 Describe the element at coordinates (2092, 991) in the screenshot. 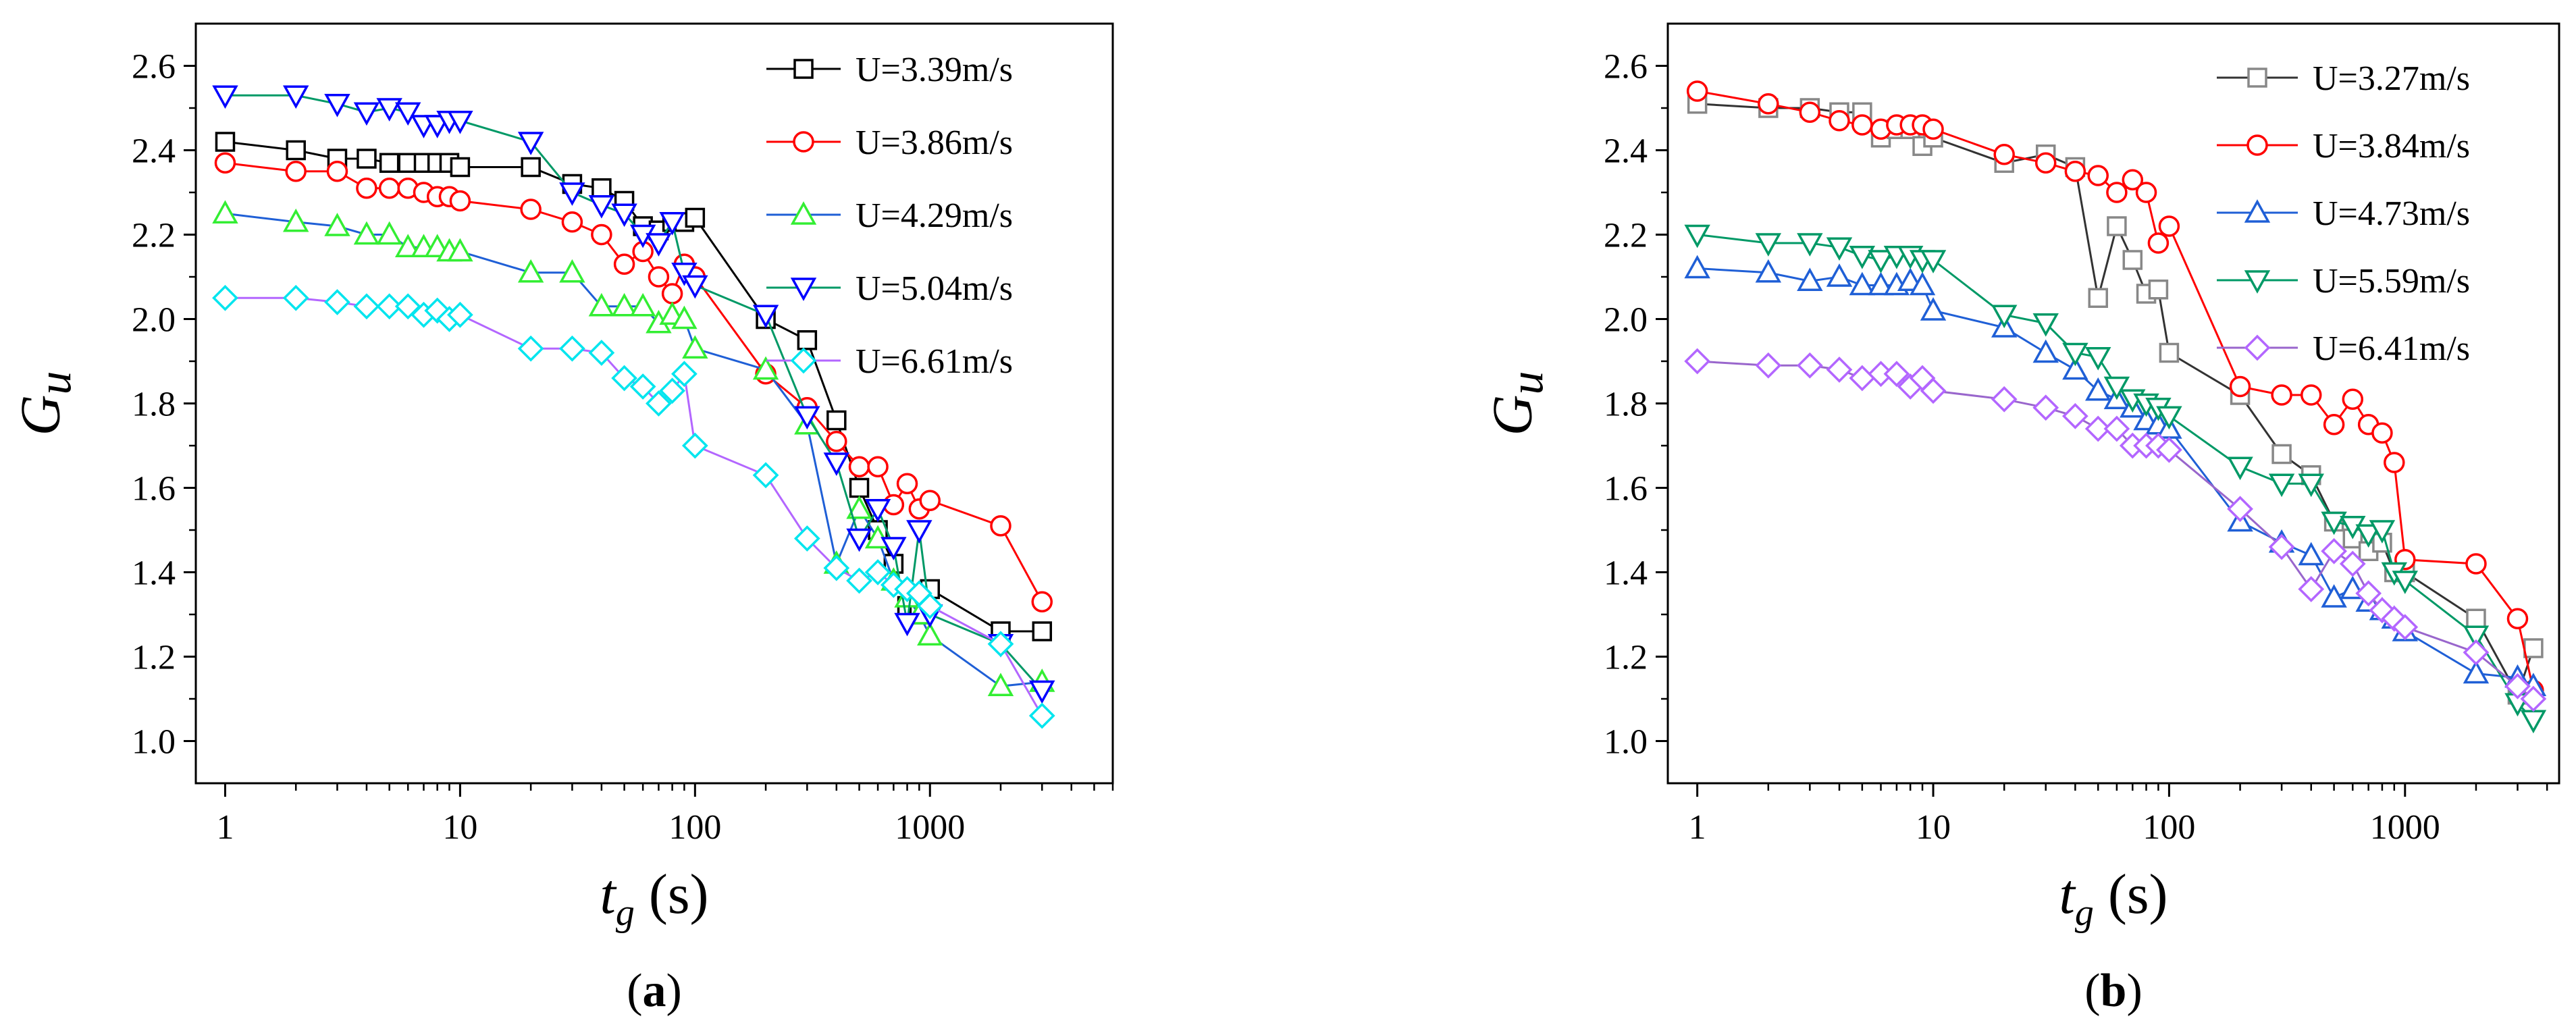

I see `panel-label-open: (` at that location.